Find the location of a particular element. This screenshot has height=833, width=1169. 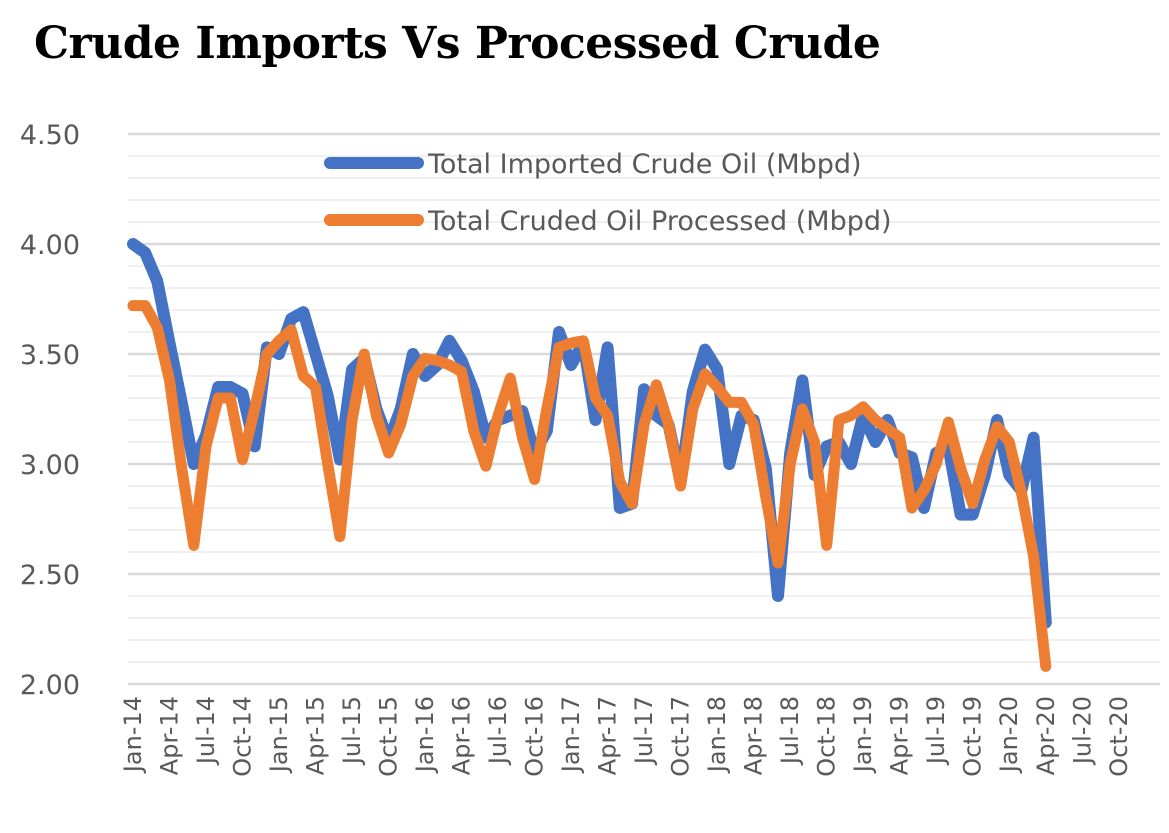

y-tick-label: 4.50 is located at coordinates (50, 135).